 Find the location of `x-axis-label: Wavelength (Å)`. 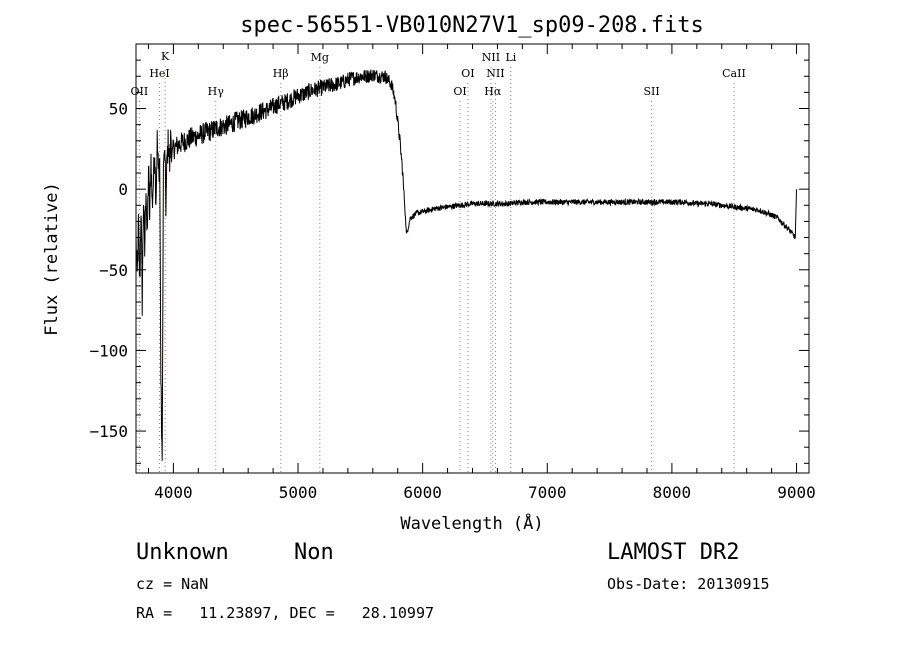

x-axis-label: Wavelength (Å) is located at coordinates (471, 523).